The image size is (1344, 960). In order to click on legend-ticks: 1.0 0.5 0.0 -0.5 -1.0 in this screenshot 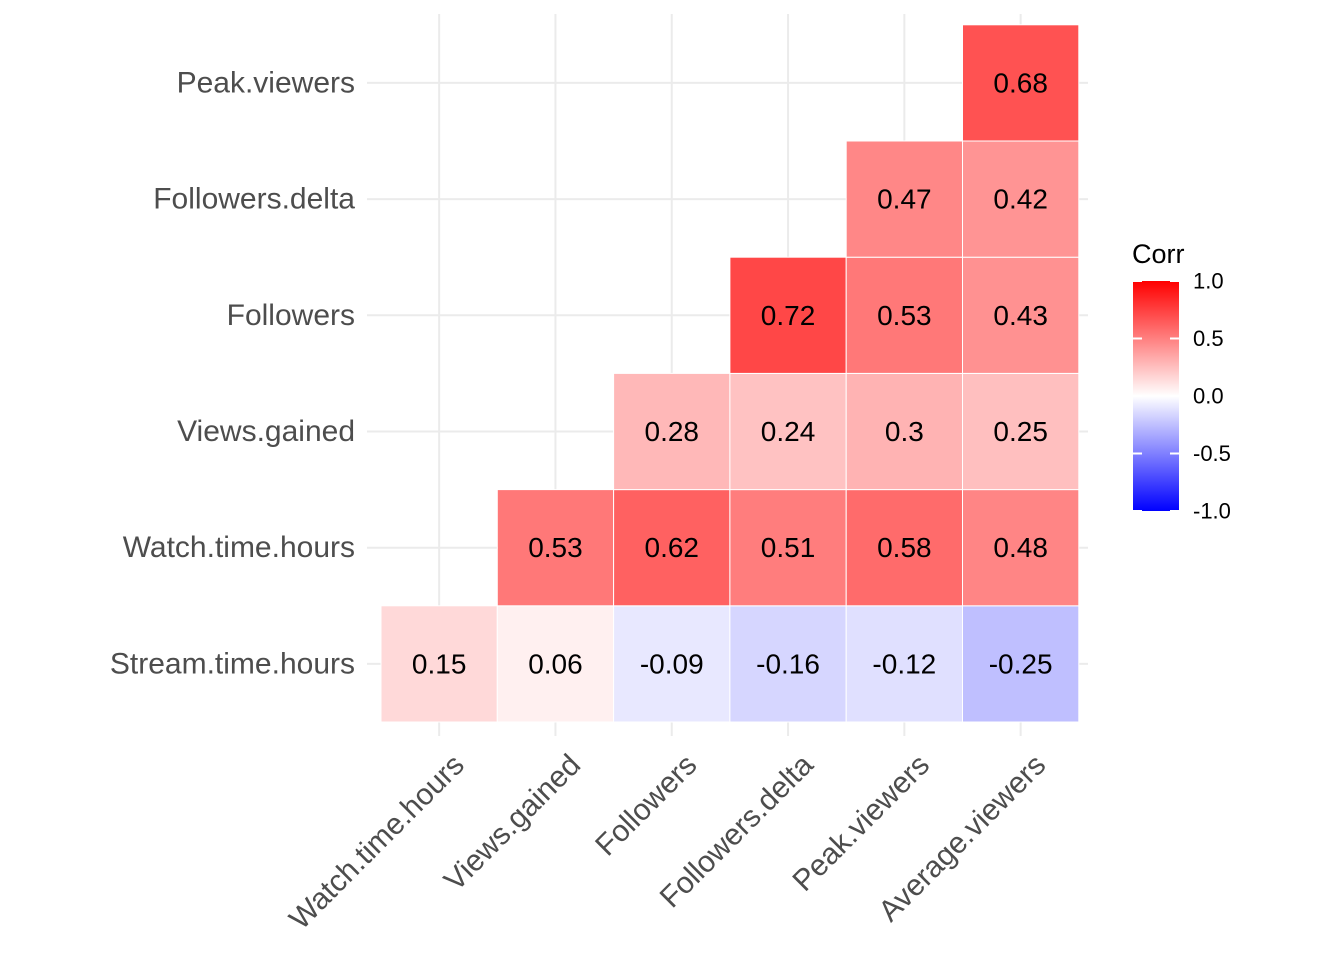, I will do `click(1182, 396)`.